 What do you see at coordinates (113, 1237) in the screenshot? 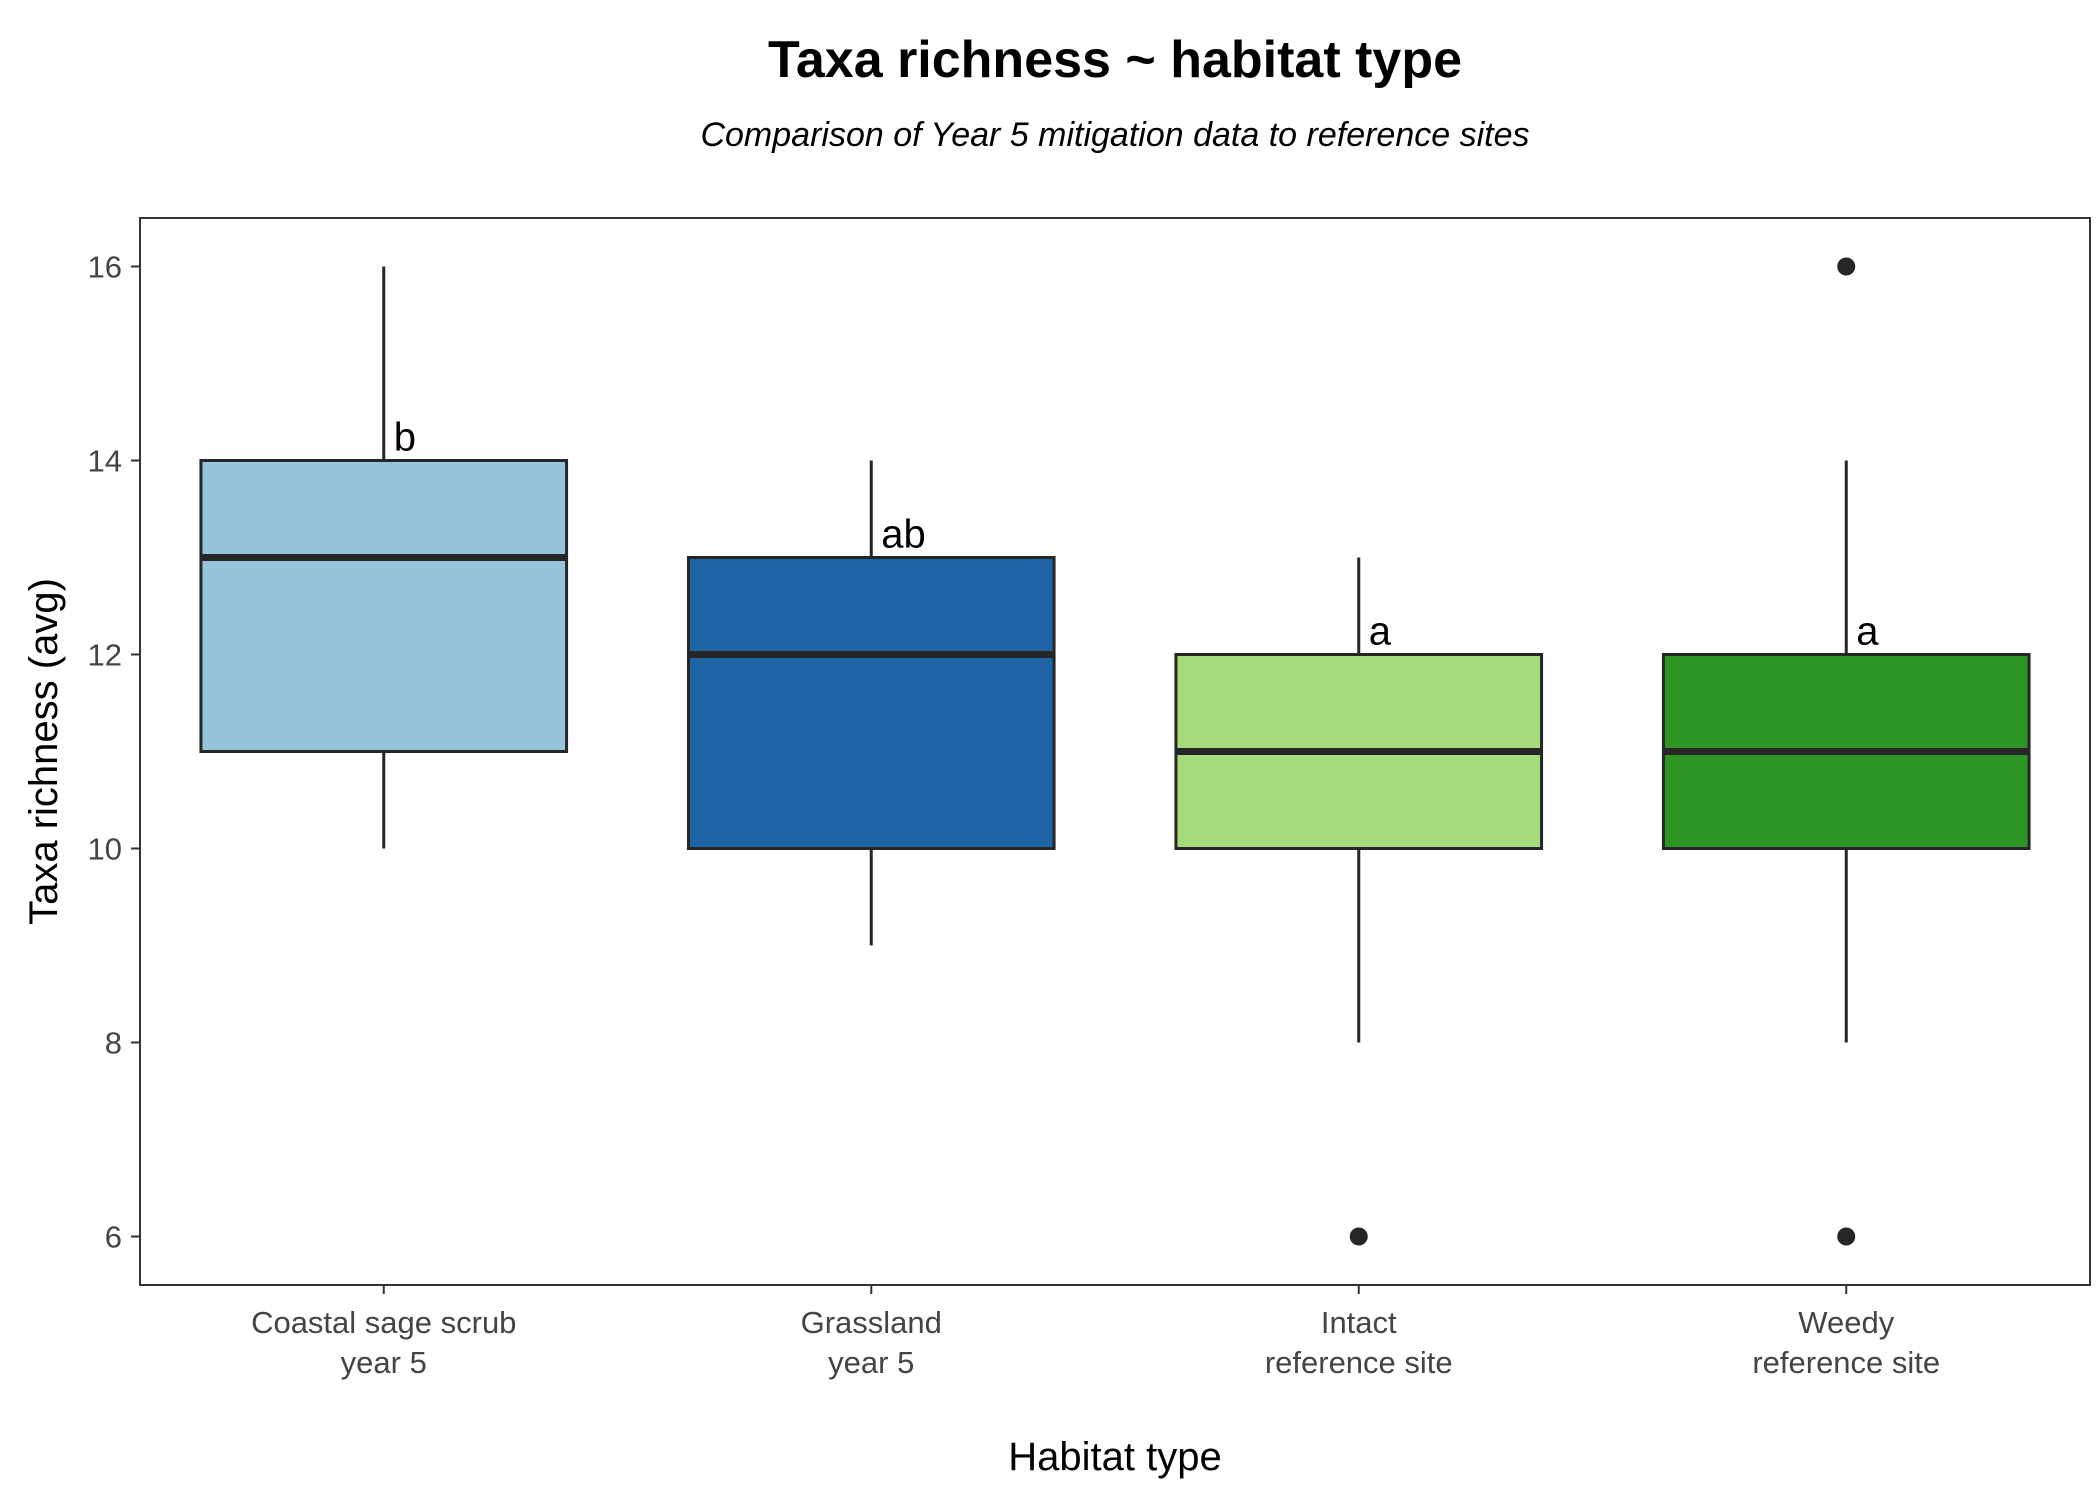
I see `y-tick-label: 6` at bounding box center [113, 1237].